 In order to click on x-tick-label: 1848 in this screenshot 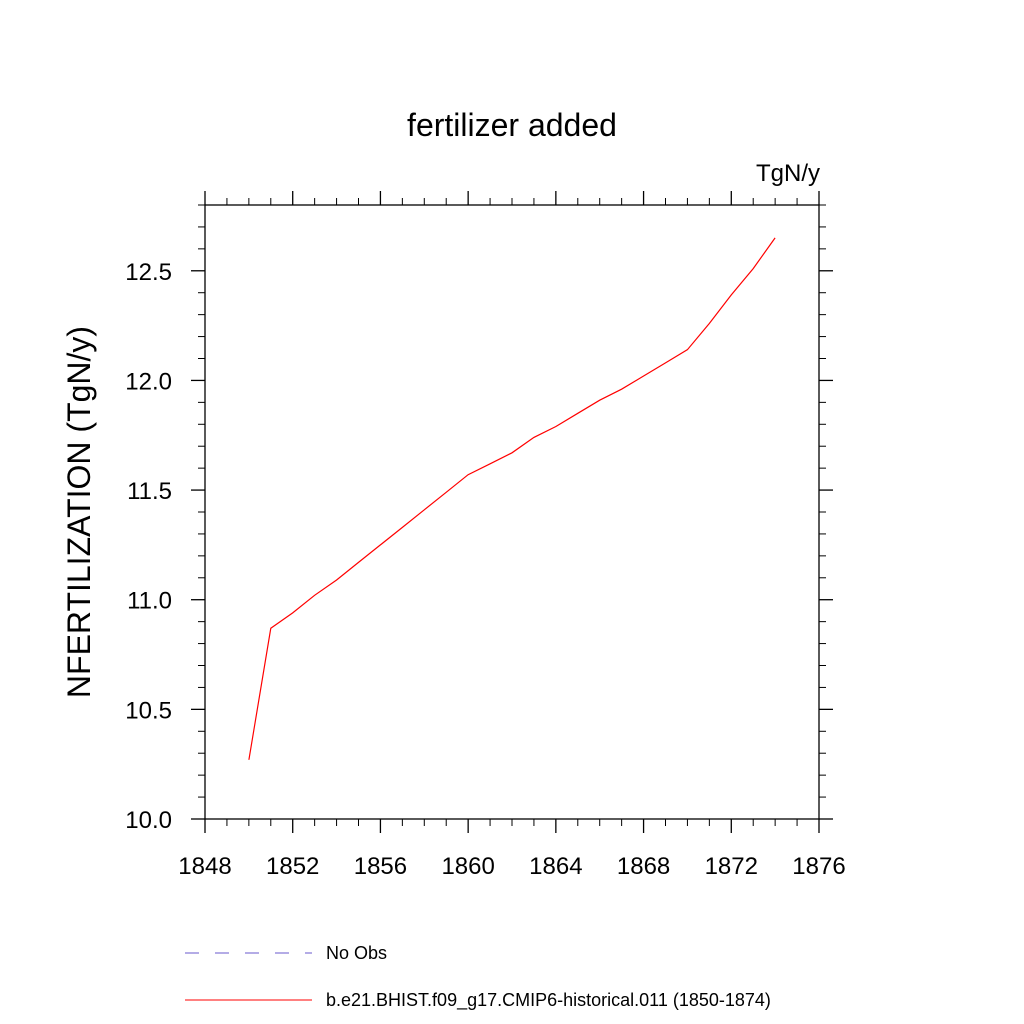, I will do `click(204, 866)`.